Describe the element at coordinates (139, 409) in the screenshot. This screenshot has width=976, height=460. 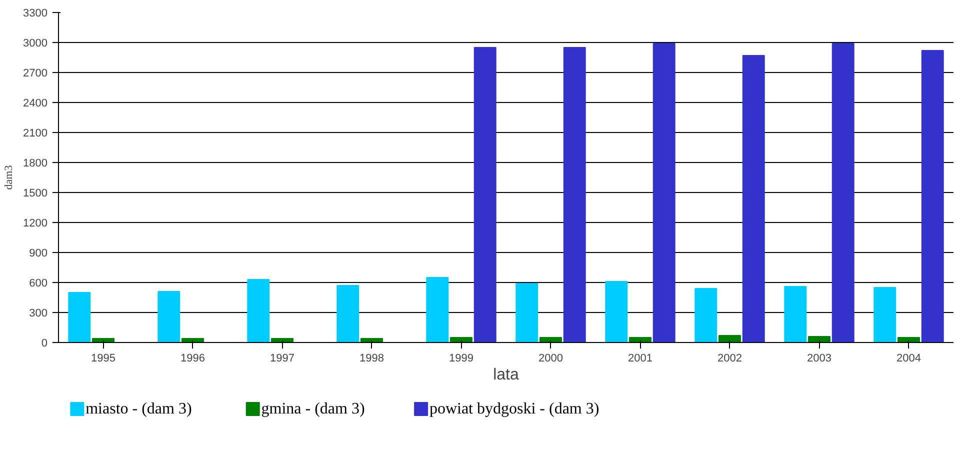
I see `legend-label: miasto - (dam 3)` at that location.